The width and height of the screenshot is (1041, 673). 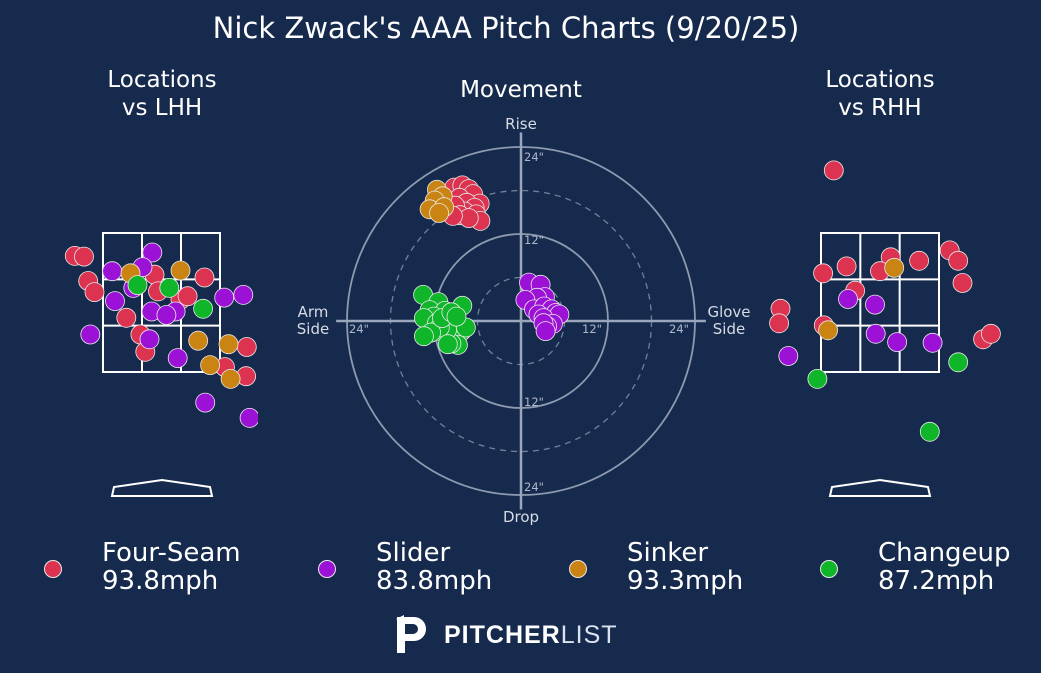 What do you see at coordinates (491, 265) in the screenshot?
I see `movement-points` at bounding box center [491, 265].